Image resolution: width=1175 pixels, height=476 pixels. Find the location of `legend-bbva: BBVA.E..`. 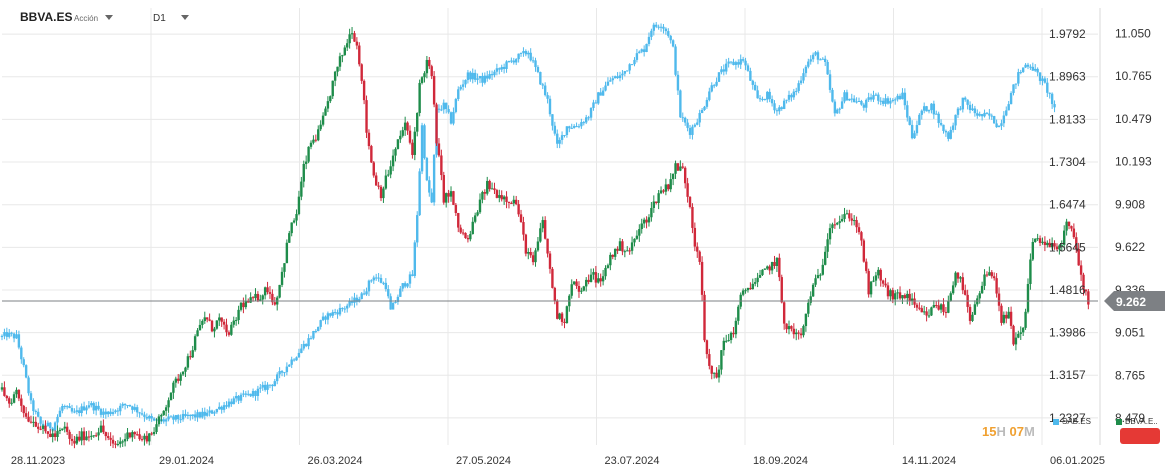

legend-bbva: BBVA.E.. is located at coordinates (1137, 421).